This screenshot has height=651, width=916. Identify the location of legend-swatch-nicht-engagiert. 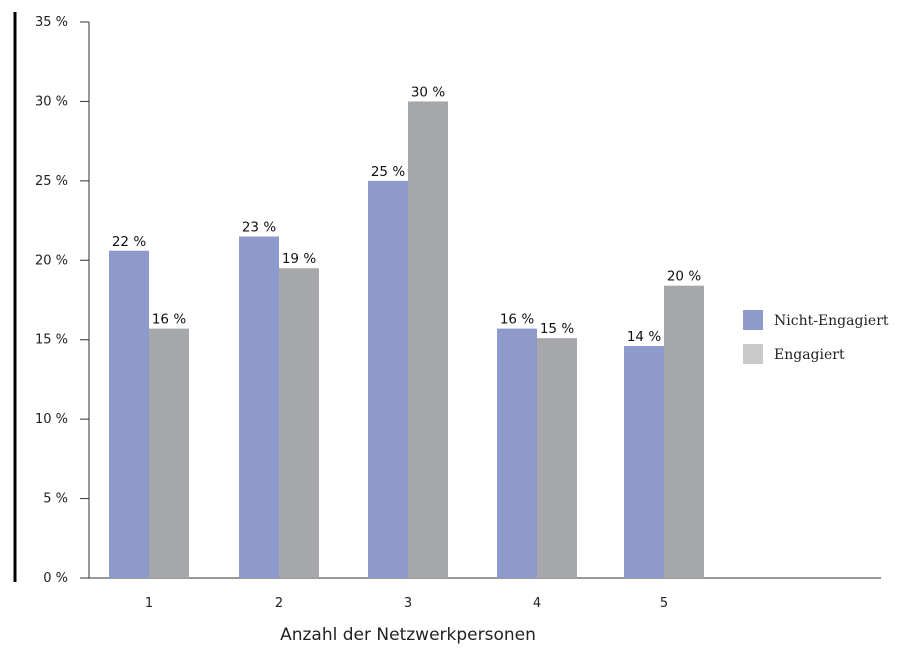
(753, 320).